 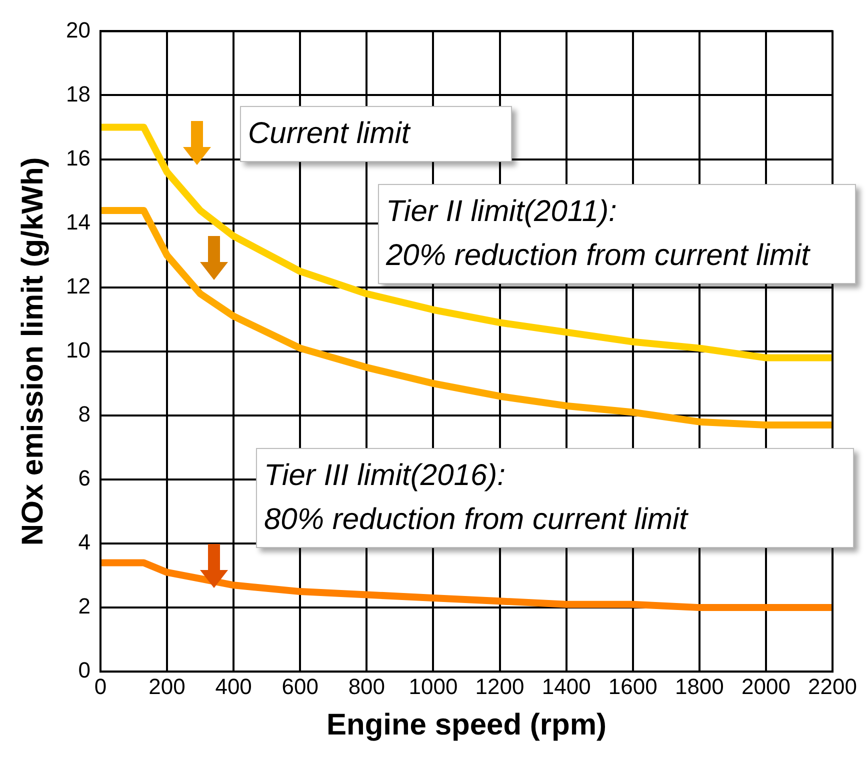 What do you see at coordinates (84, 606) in the screenshot?
I see `y-tick-label: 2` at bounding box center [84, 606].